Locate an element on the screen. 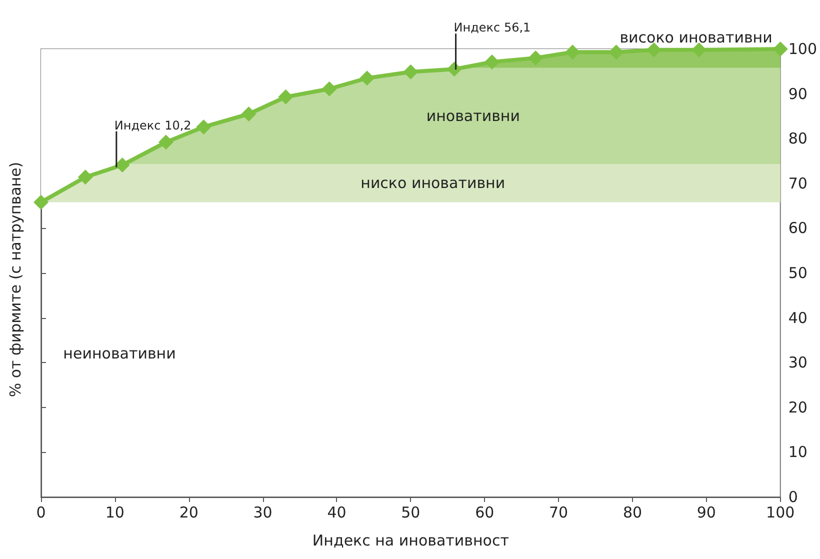 Image resolution: width=820 pixels, height=559 pixels. y-tick-label: 60 is located at coordinates (798, 228).